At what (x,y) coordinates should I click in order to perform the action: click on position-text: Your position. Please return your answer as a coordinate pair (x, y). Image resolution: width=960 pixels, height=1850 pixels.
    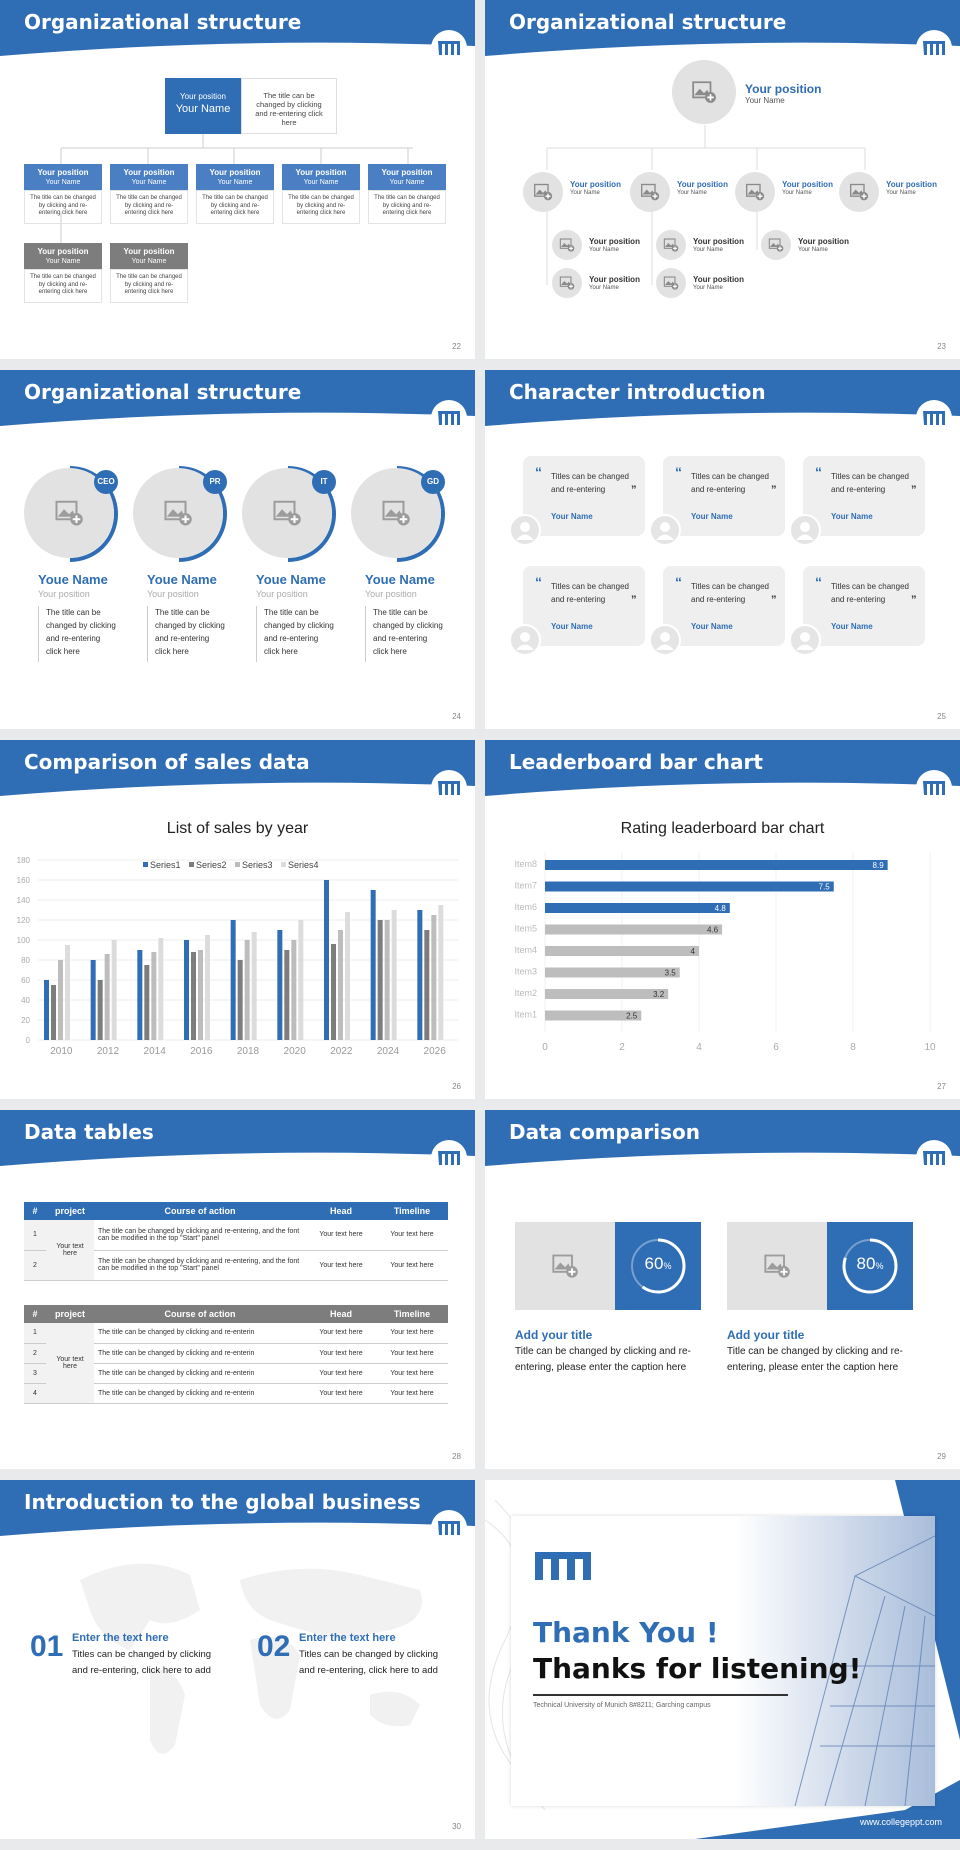
    Looking at the image, I should click on (63, 251).